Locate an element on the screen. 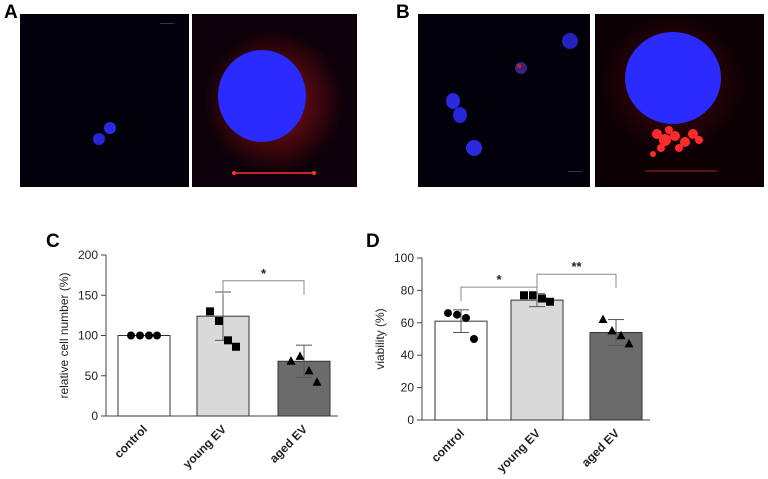 The width and height of the screenshot is (768, 479). panel-label-a: A is located at coordinates (11, 12).